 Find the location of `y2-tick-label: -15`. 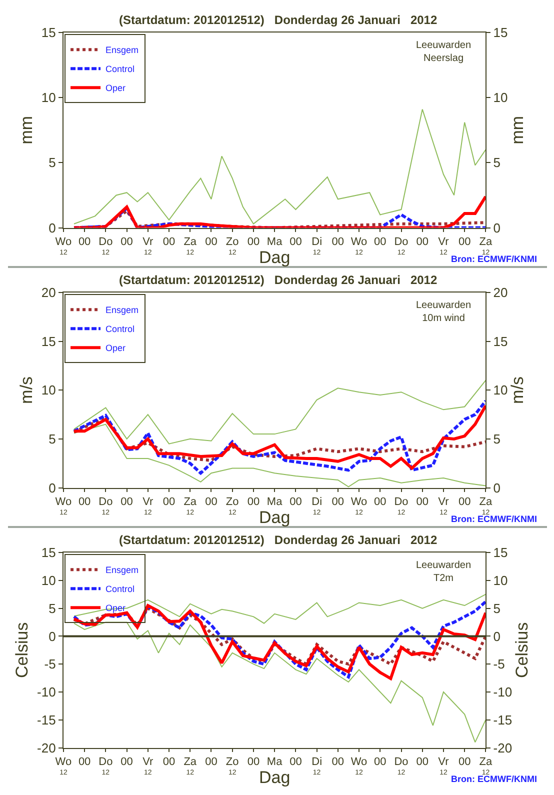

y2-tick-label: -15 is located at coordinates (502, 720).